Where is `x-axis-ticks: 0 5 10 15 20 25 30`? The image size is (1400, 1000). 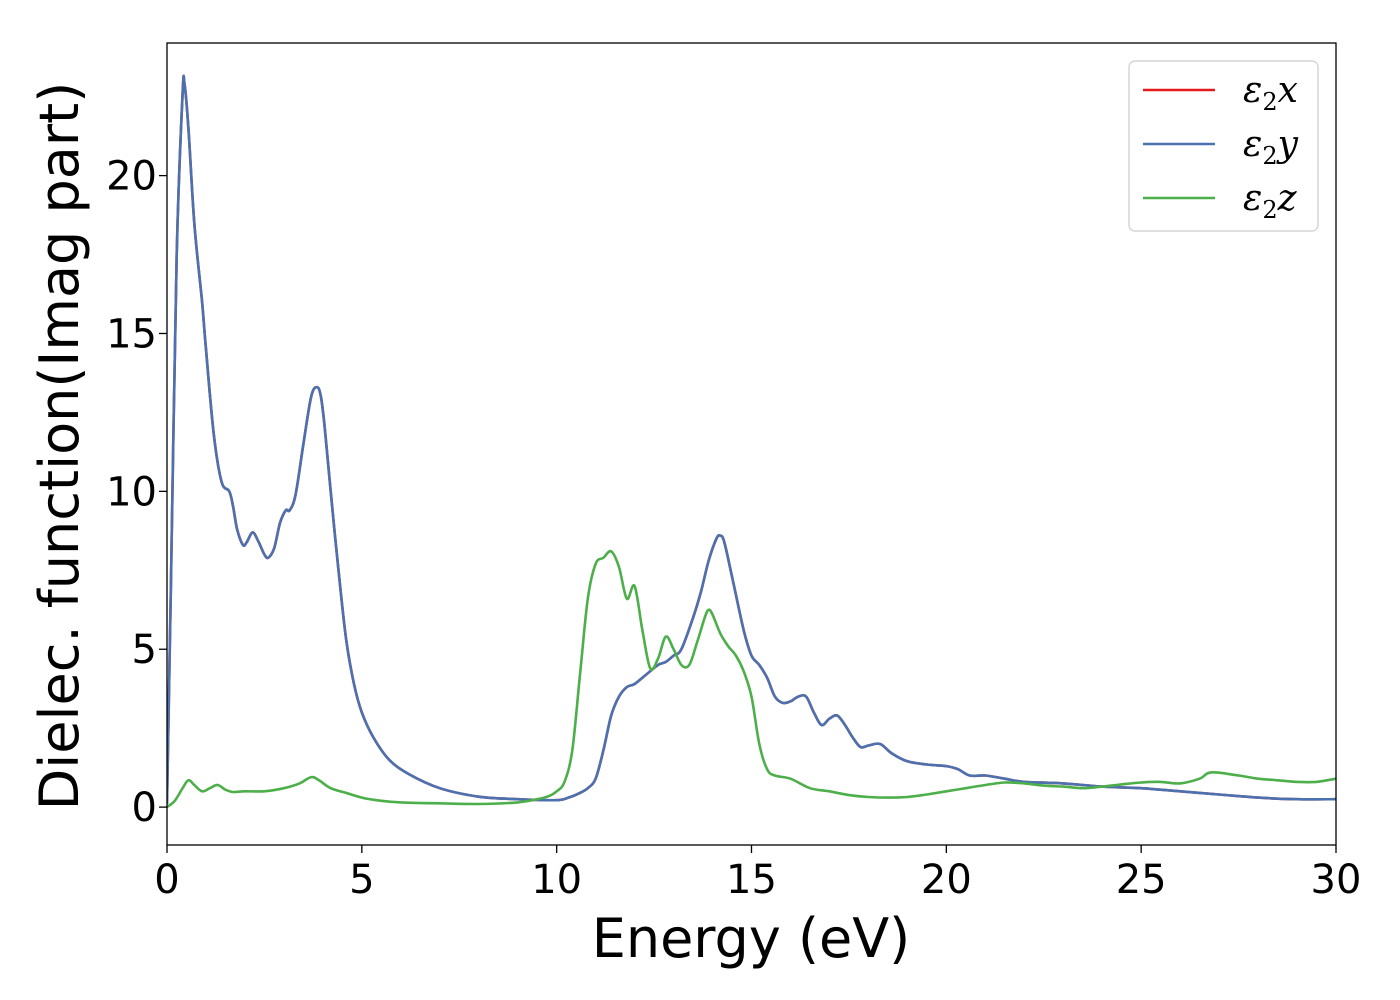 x-axis-ticks: 0 5 10 15 20 25 30 is located at coordinates (757, 874).